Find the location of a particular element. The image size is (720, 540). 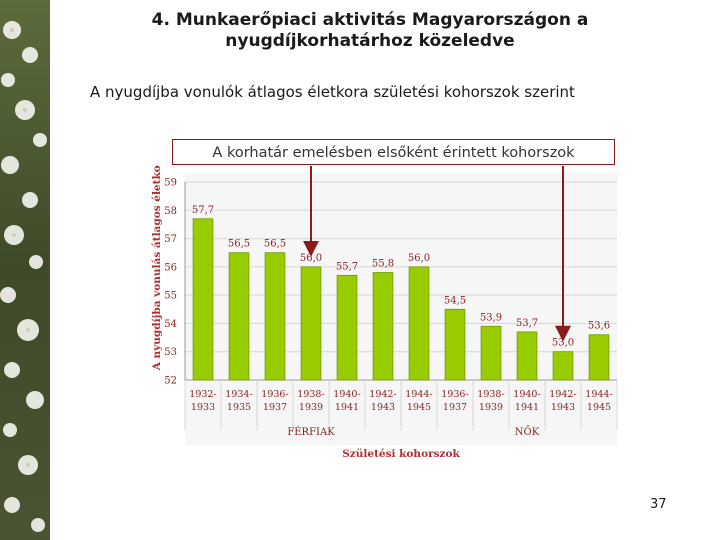

group-label-women: NŐK is located at coordinates (527, 431).